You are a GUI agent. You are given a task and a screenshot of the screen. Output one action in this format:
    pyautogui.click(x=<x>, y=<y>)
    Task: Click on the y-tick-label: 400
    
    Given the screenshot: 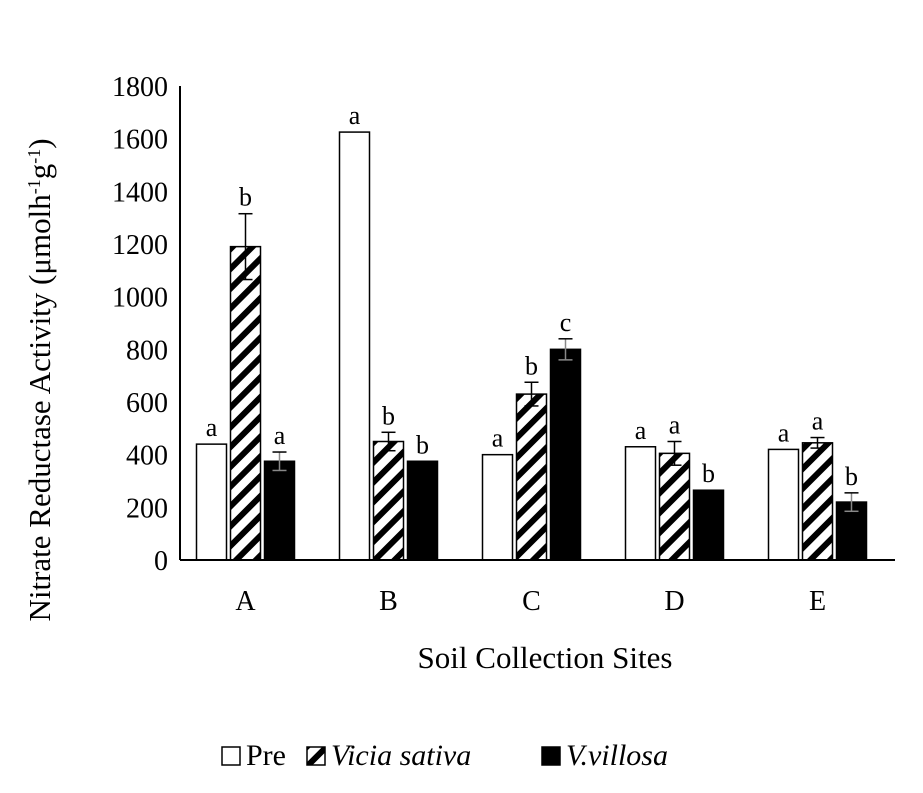 What is the action you would take?
    pyautogui.click(x=147, y=456)
    